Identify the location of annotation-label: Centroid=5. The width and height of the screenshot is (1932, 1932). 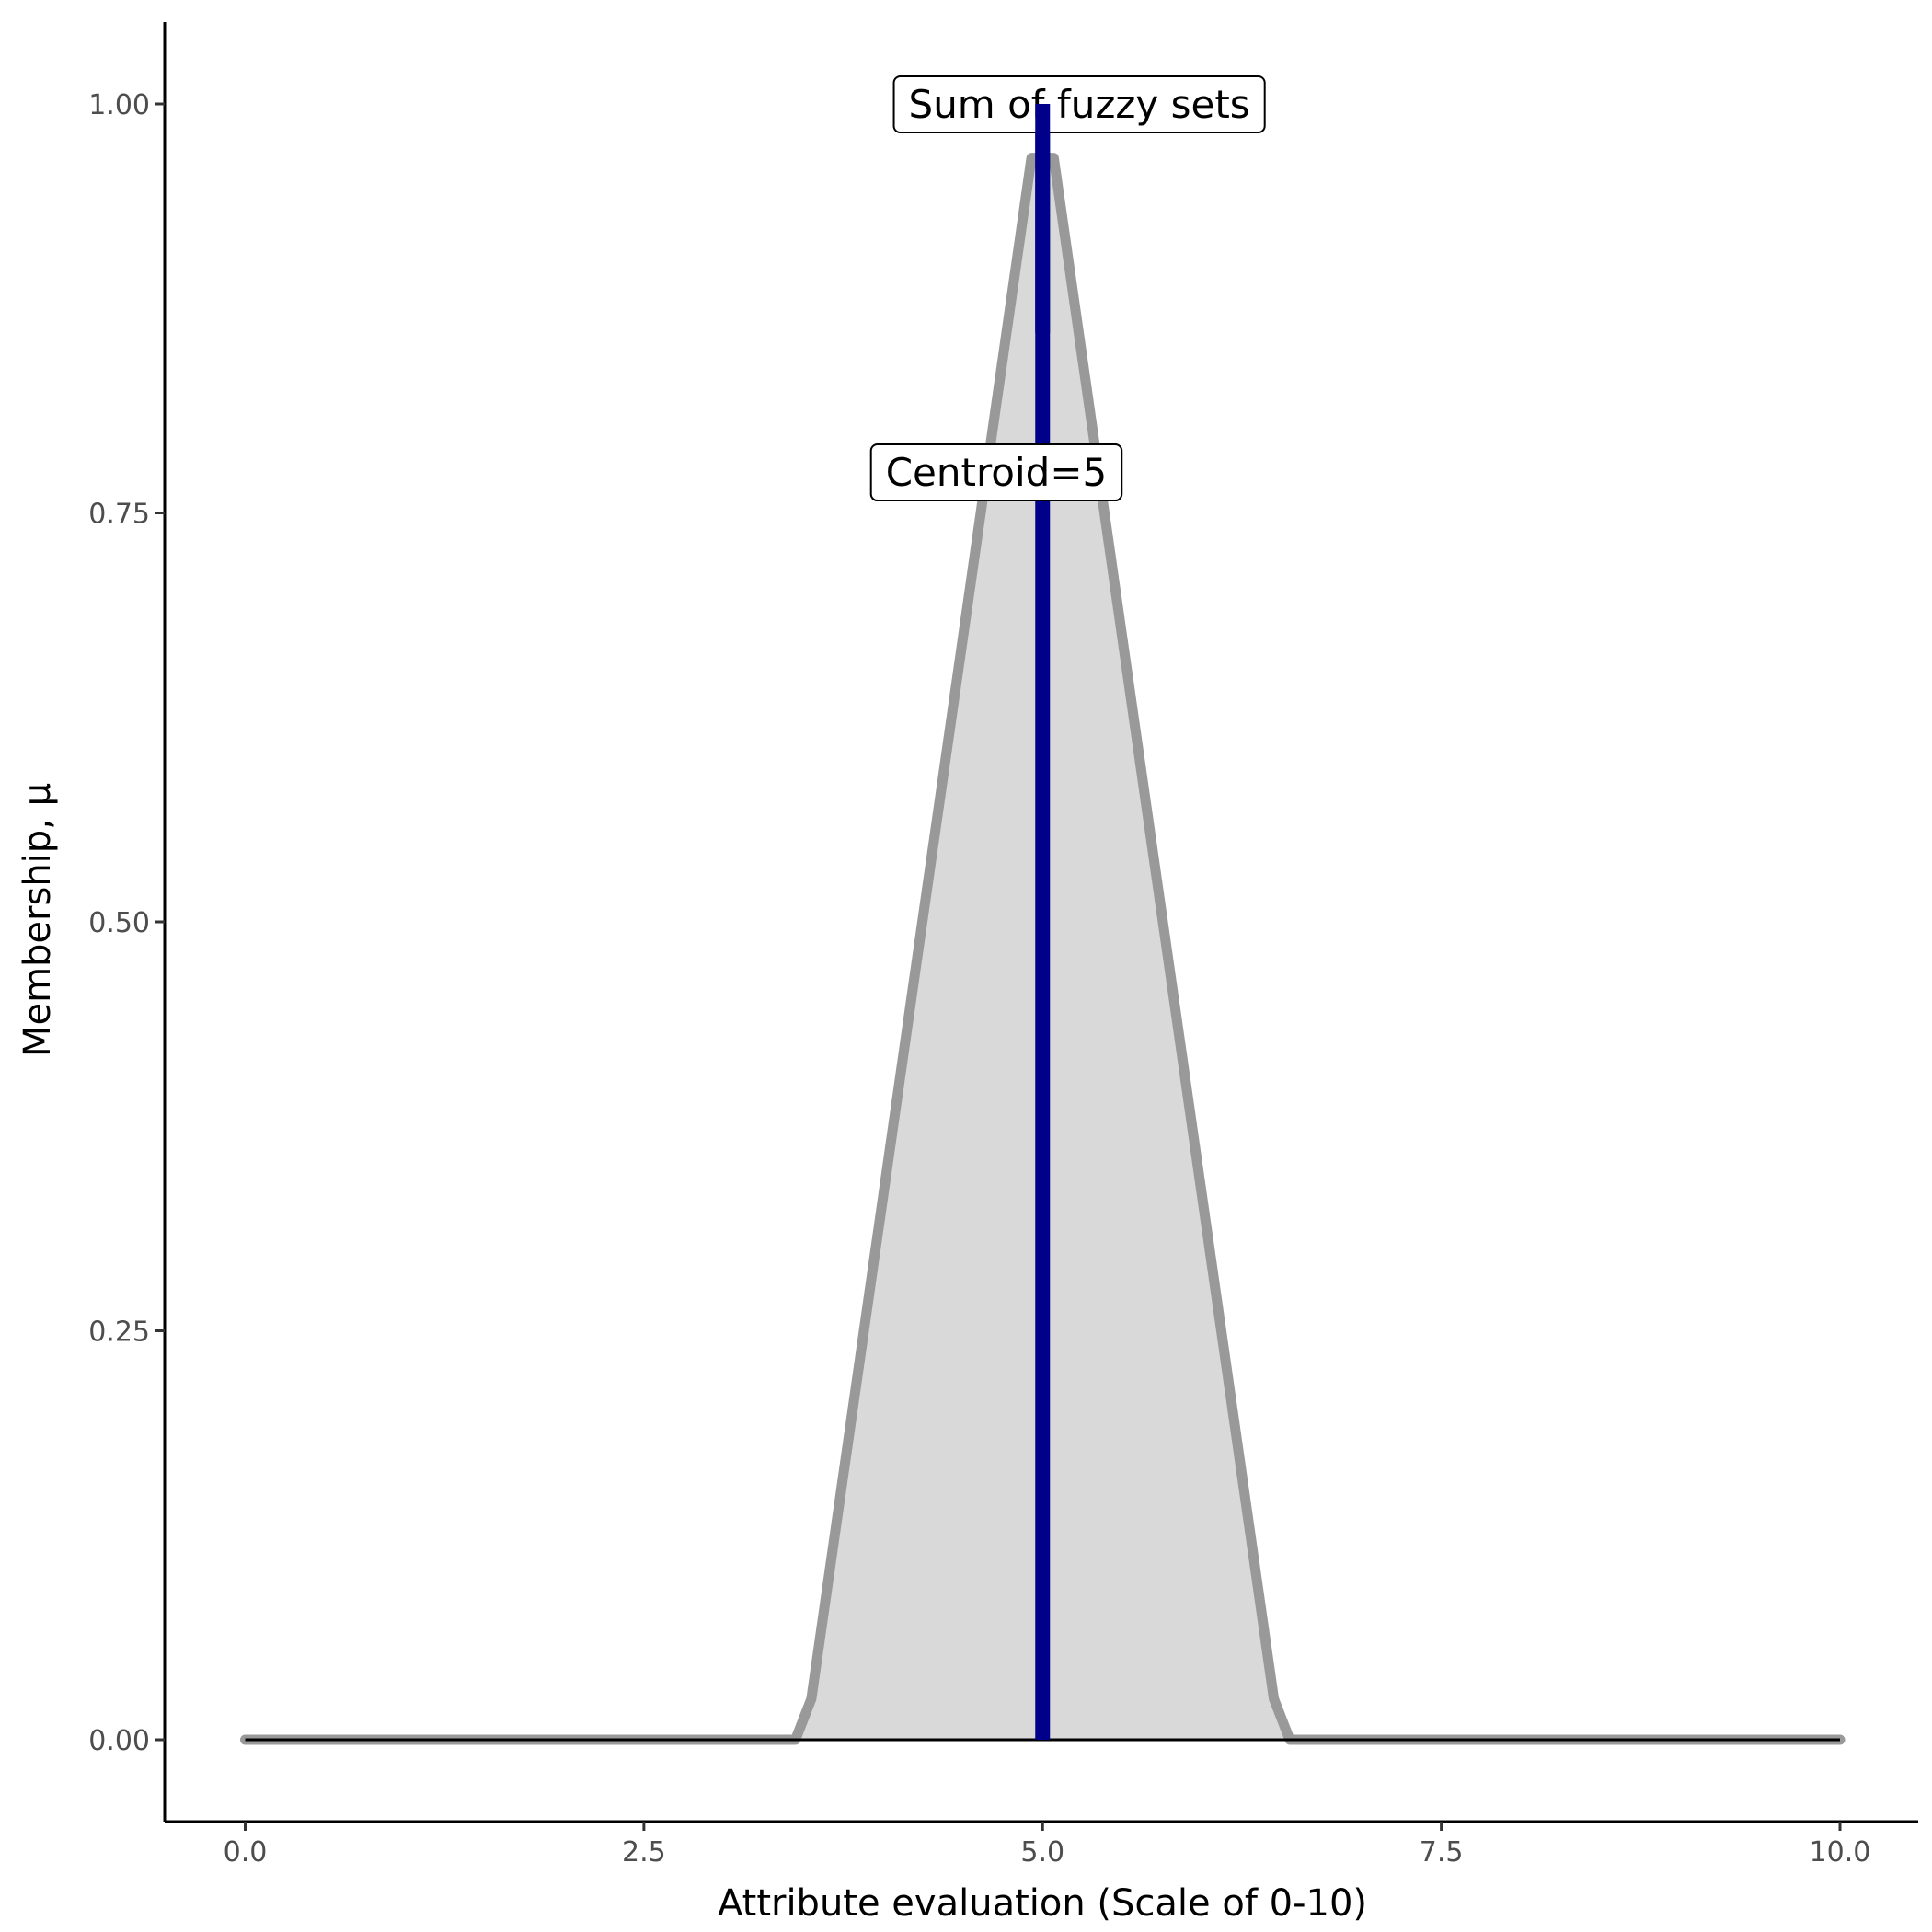
(996, 472).